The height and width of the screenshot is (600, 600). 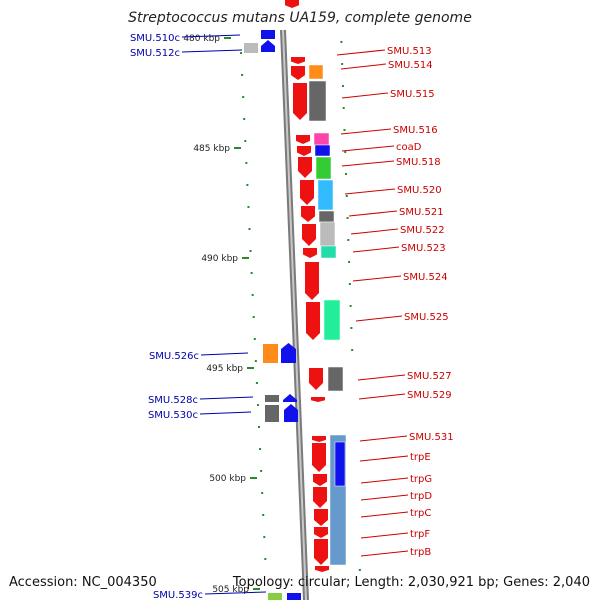 I want to click on tick-label: 500 kbp, so click(x=227, y=479).